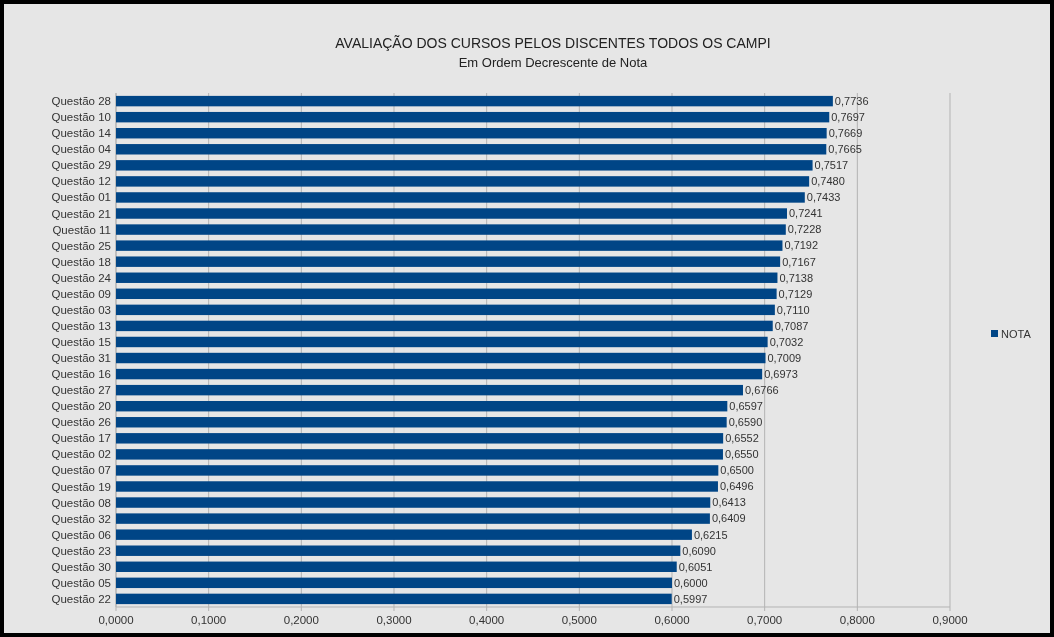  I want to click on x-tick-label: 0,0000, so click(116, 620).